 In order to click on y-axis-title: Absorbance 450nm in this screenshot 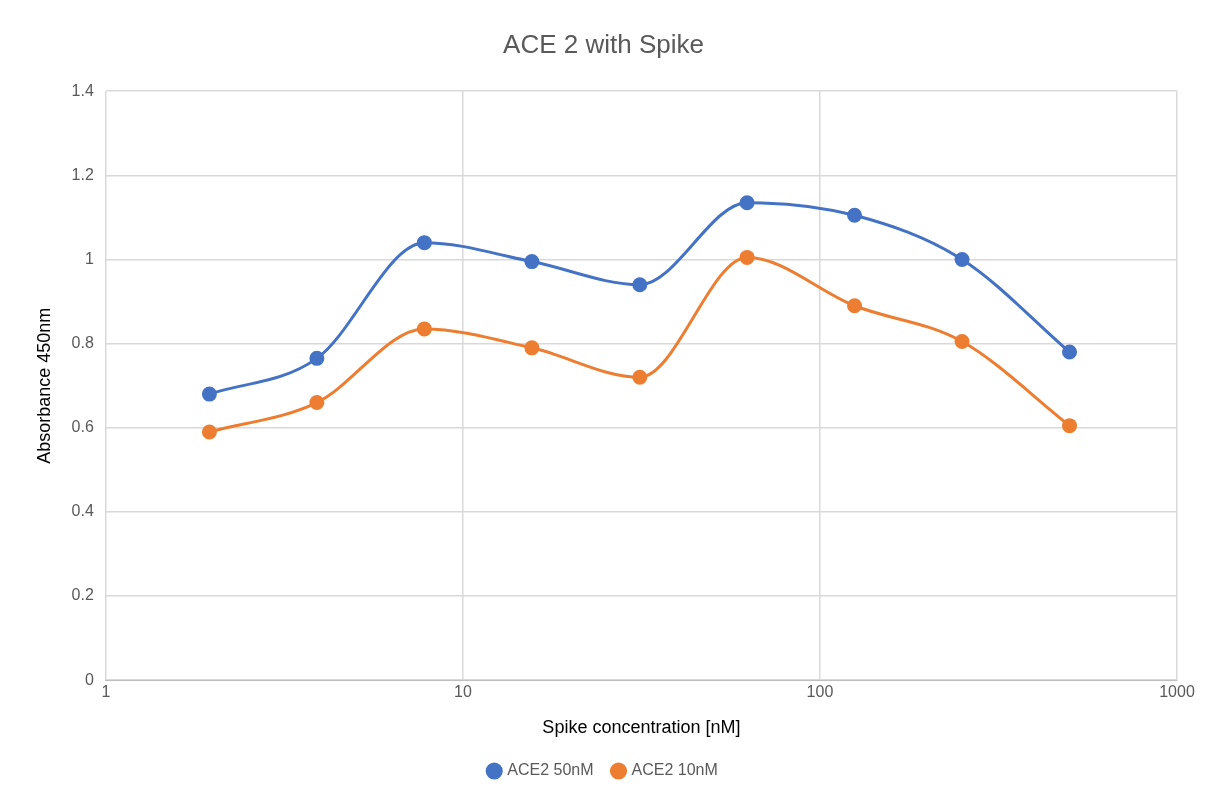, I will do `click(43, 385)`.